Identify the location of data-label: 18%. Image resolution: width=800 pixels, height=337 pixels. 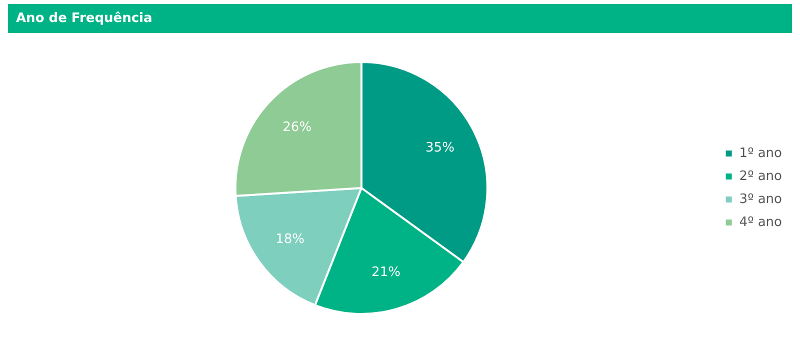
(290, 240).